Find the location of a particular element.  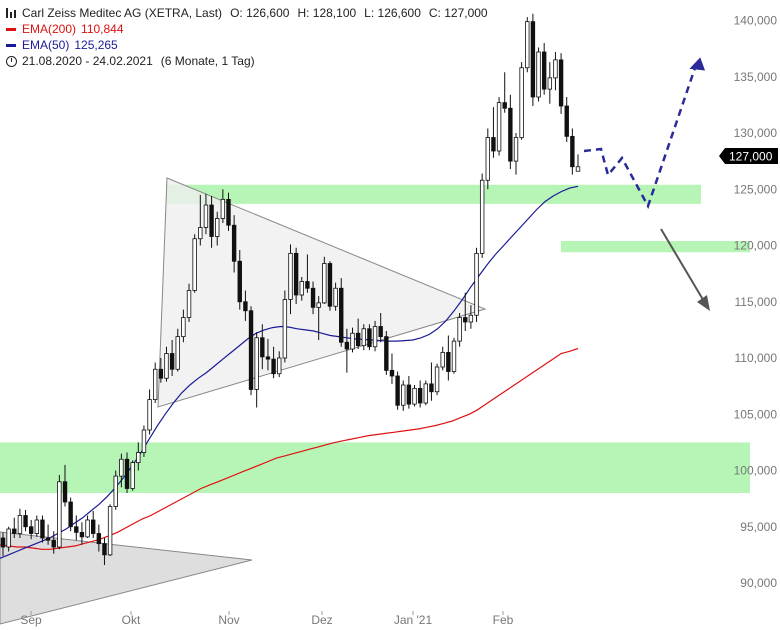

candlestick-icon is located at coordinates (11, 13).